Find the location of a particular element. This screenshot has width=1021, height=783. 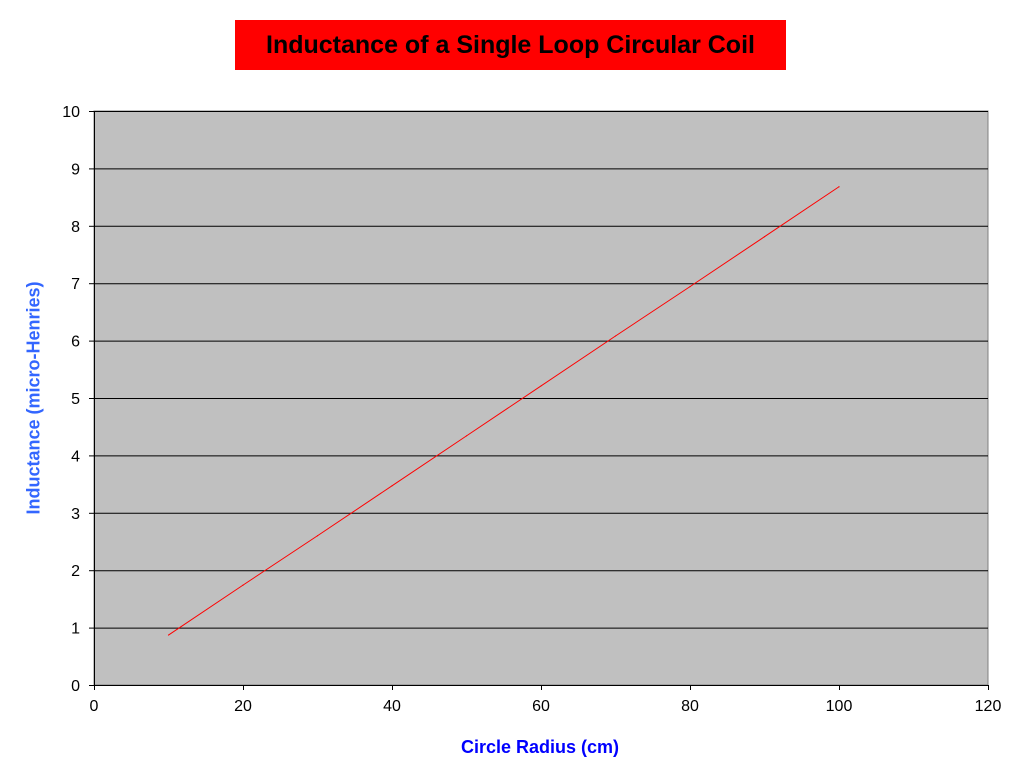

x-tick-label: 60 is located at coordinates (541, 706).